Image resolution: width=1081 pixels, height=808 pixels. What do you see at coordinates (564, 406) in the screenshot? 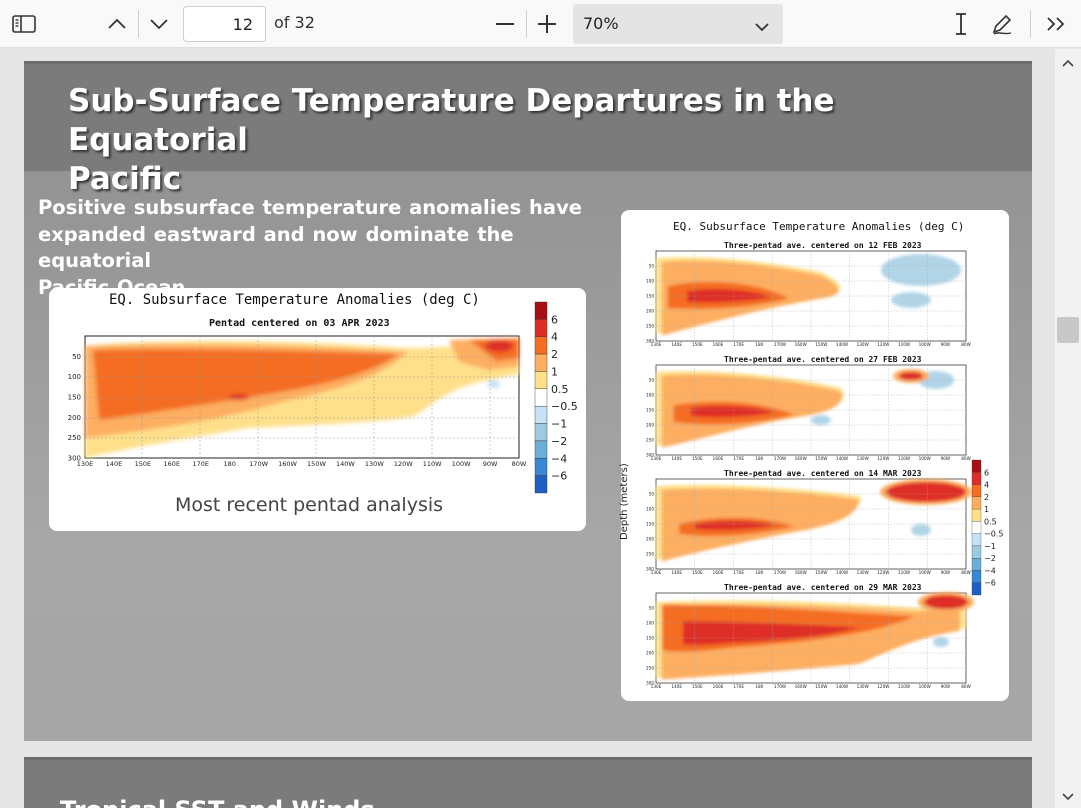
I see `colorbar-label: −0.5` at bounding box center [564, 406].